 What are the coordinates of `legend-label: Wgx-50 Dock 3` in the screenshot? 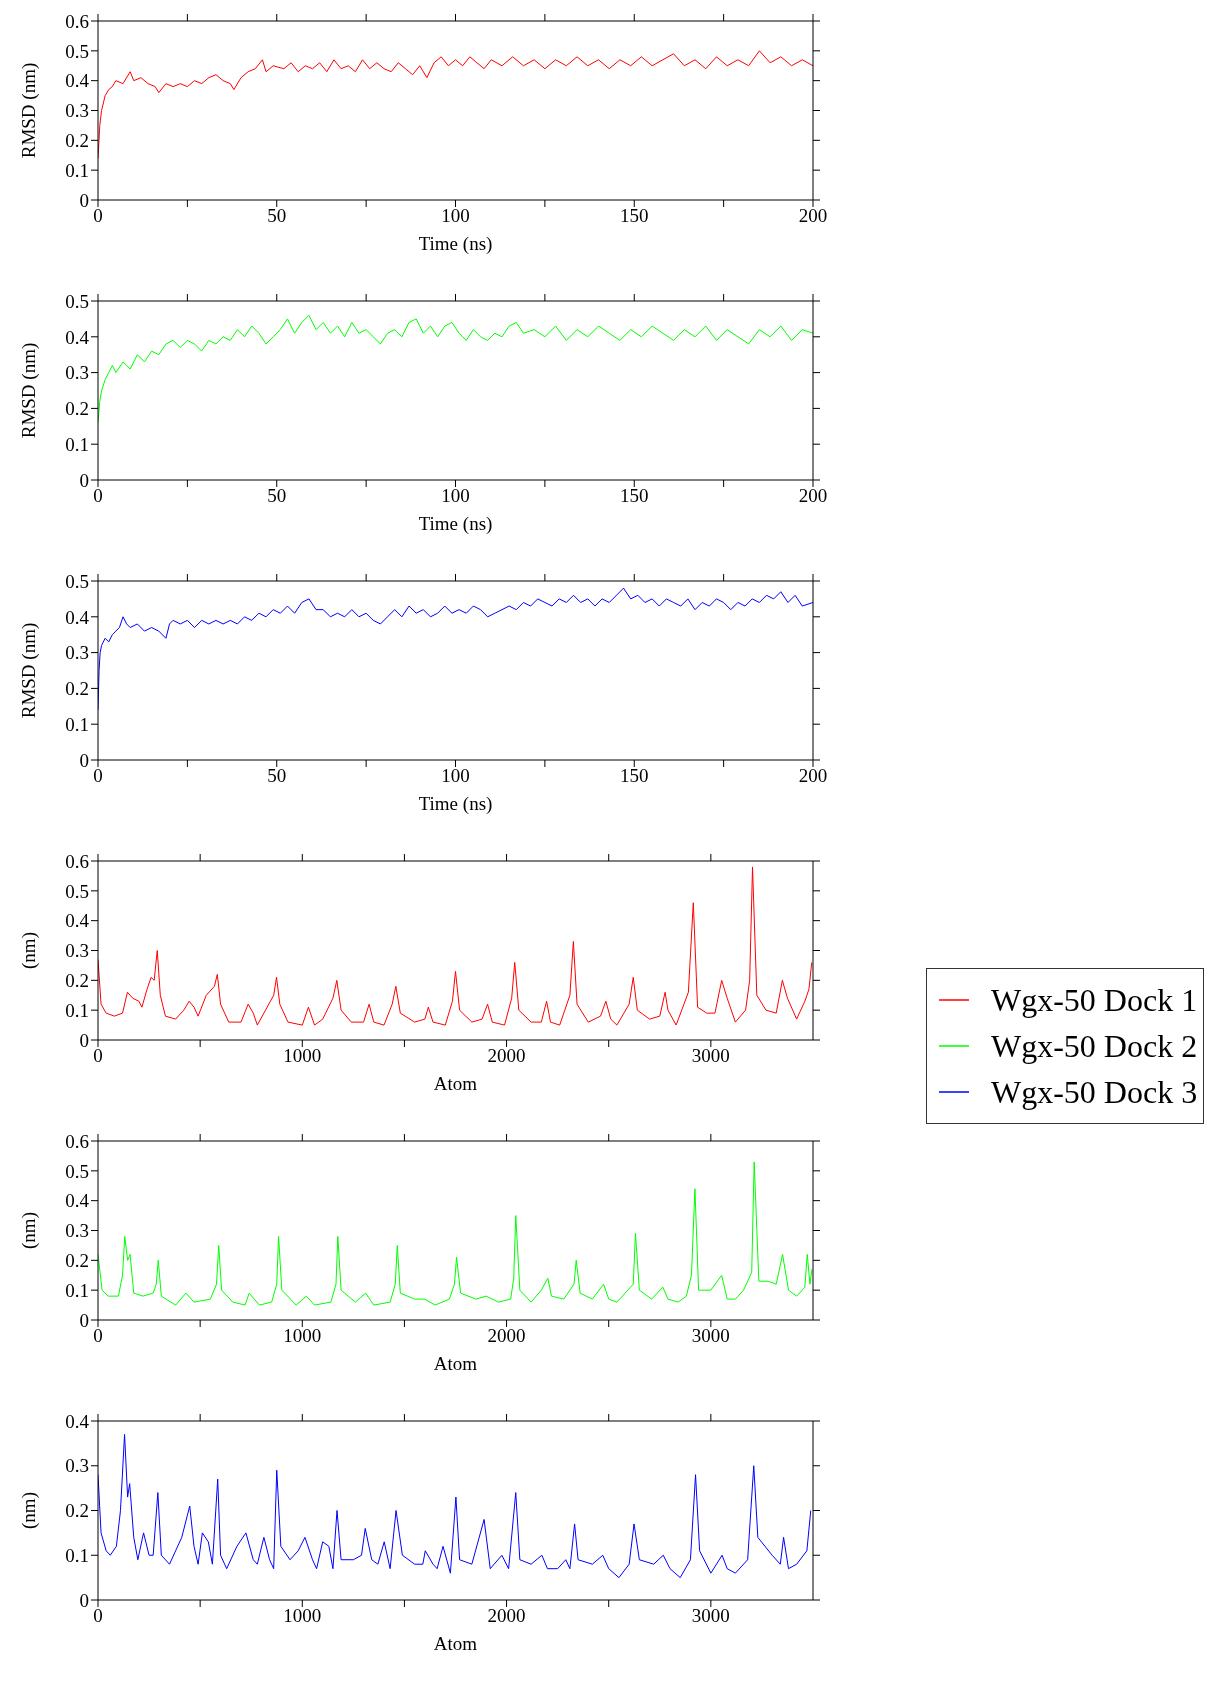 It's located at (1094, 1092).